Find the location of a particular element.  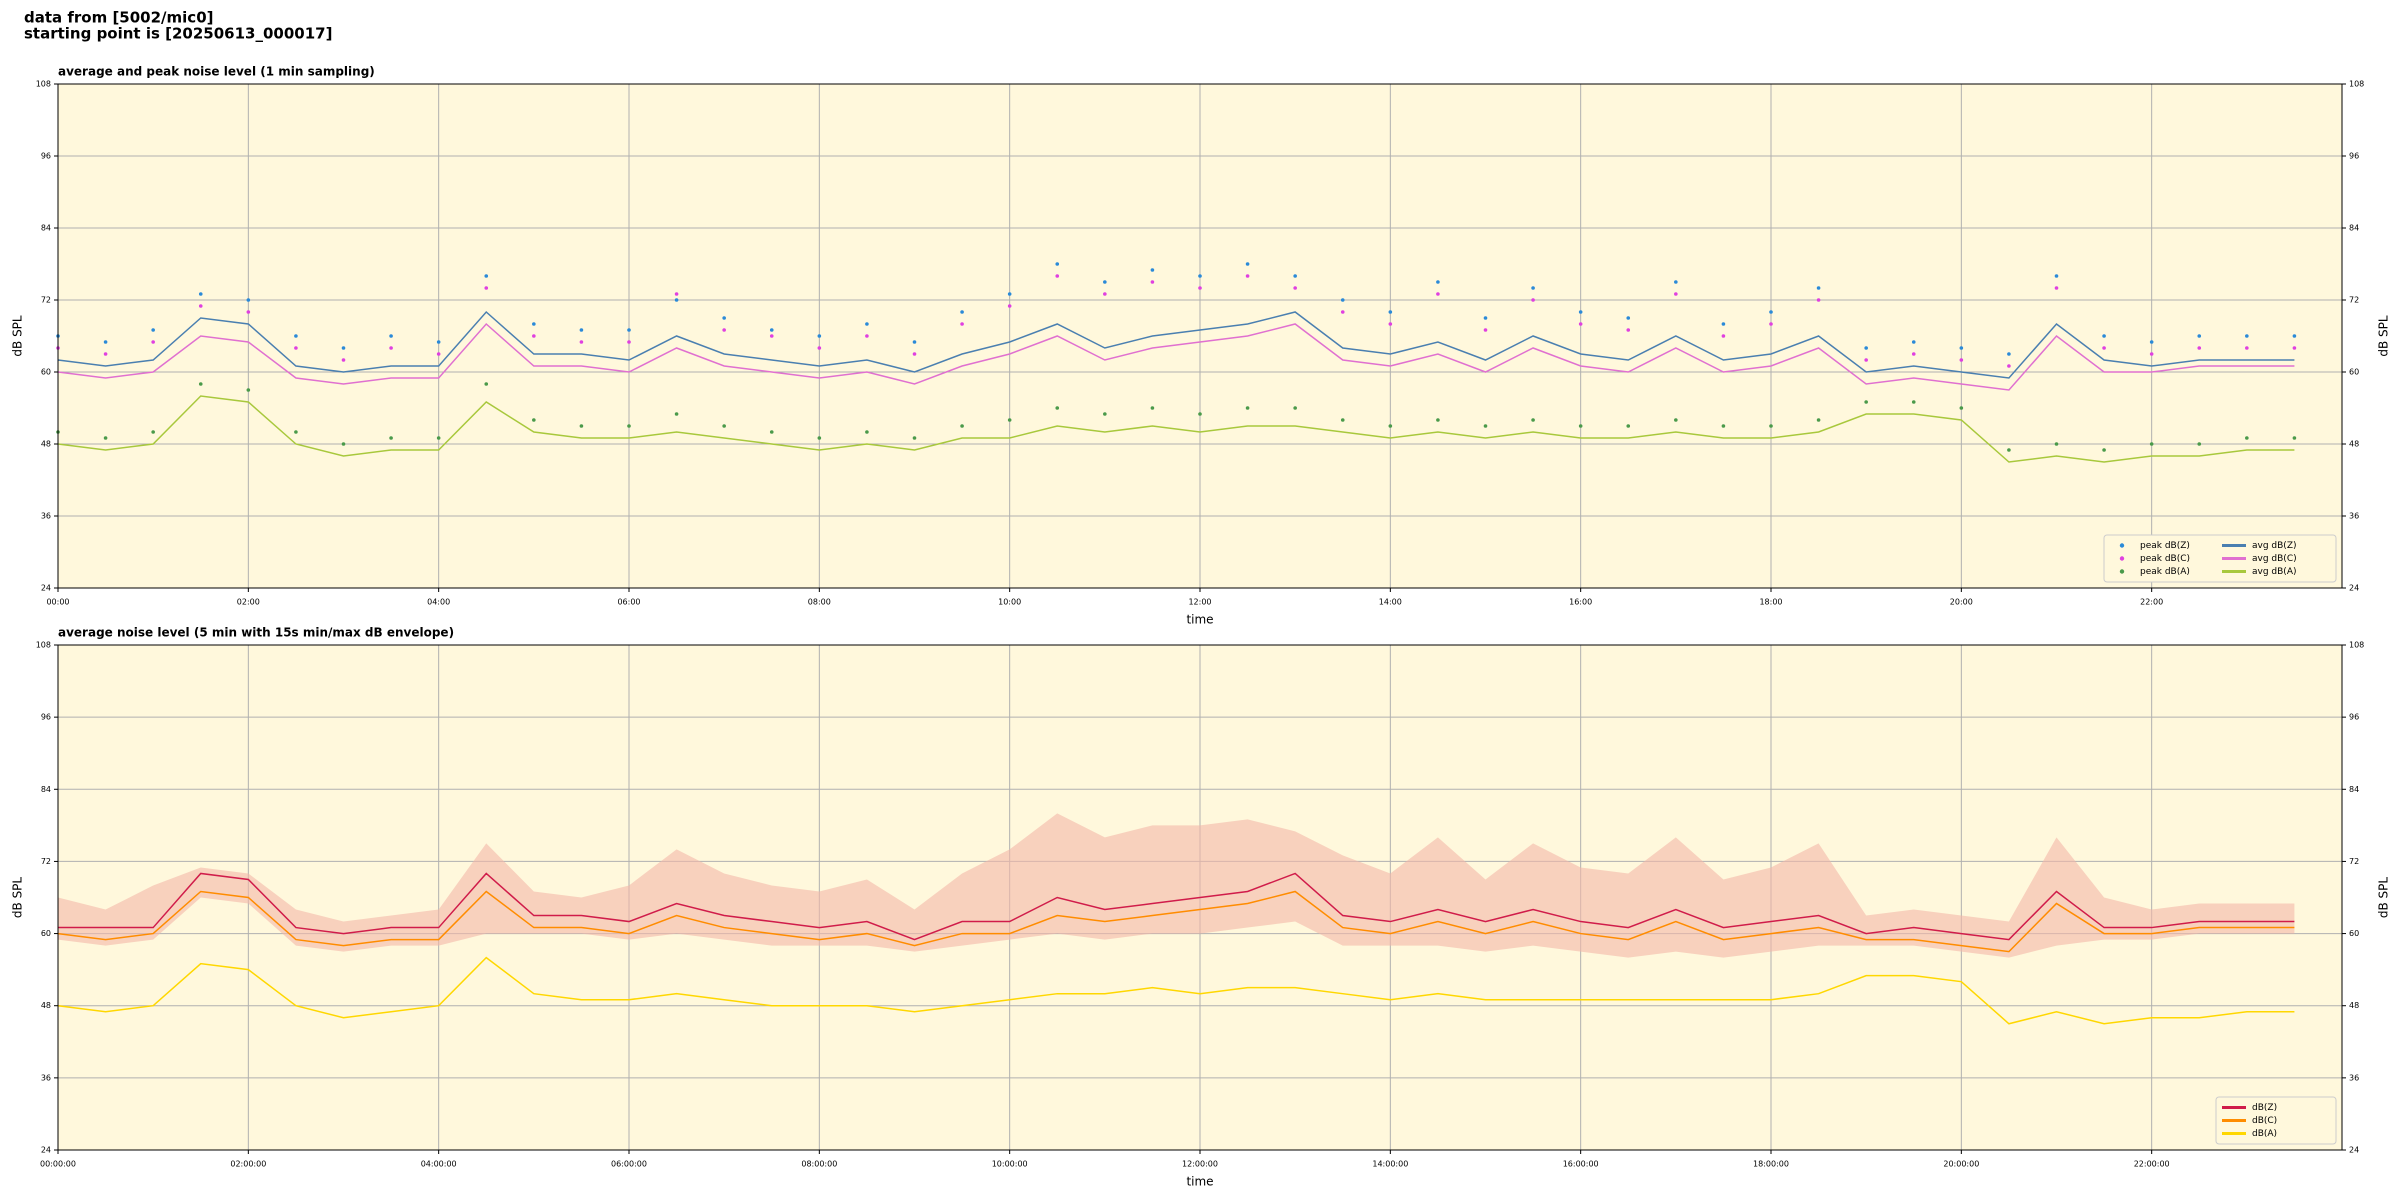

x-tick-label: 00:00 is located at coordinates (57, 602).